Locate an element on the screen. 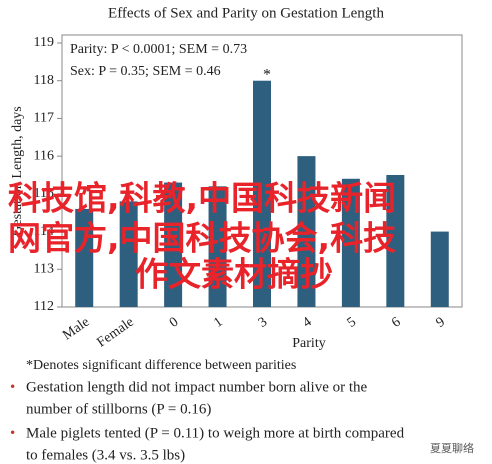  y-tick-label: 118 is located at coordinates (44, 80).